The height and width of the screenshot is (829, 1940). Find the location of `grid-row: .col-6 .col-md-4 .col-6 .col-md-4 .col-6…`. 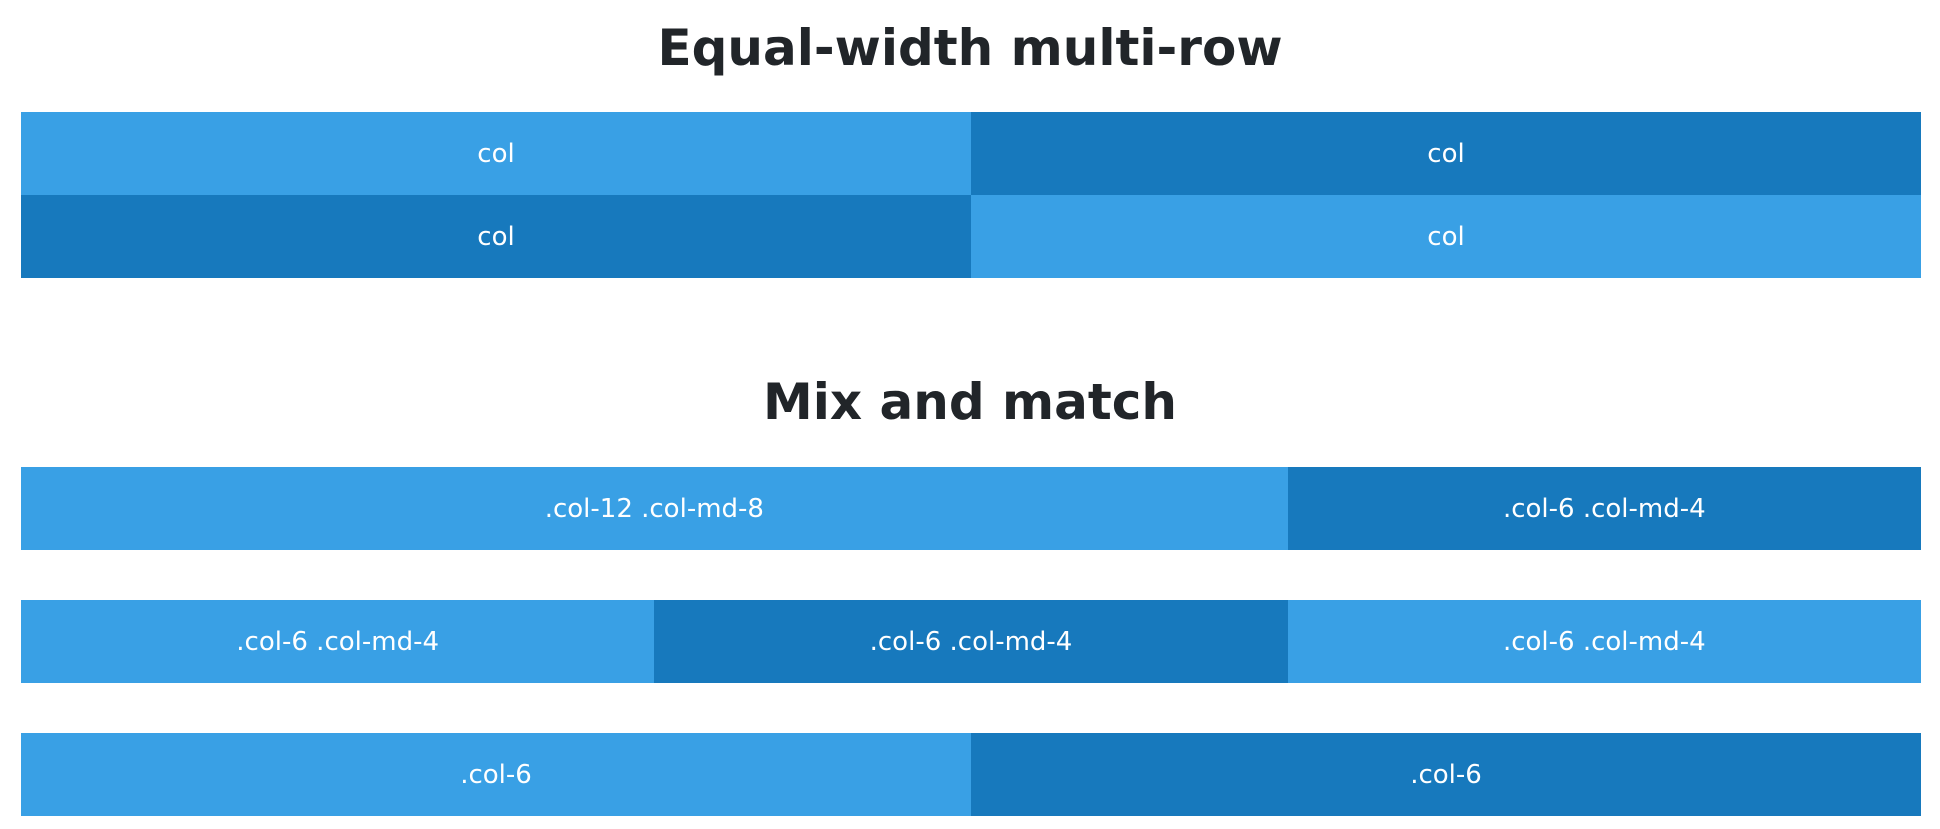

grid-row: .col-6 .col-md-4 .col-6 .col-md-4 .col-6… is located at coordinates (971, 641).